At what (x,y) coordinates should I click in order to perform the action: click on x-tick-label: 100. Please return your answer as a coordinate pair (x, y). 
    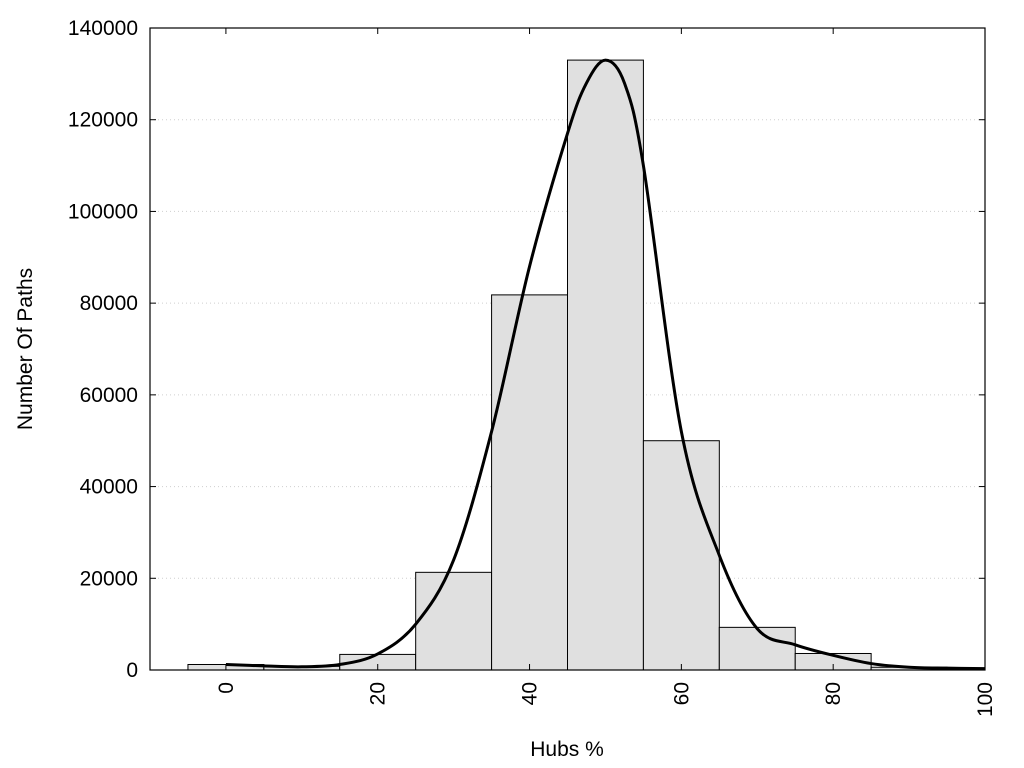
    Looking at the image, I should click on (985, 699).